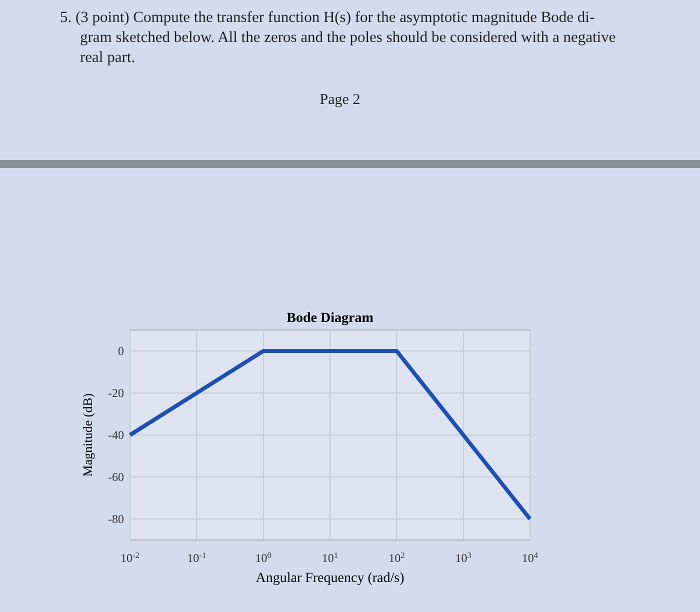 The height and width of the screenshot is (612, 700). I want to click on x-tick-label: 10$^{0}$, so click(263, 557).